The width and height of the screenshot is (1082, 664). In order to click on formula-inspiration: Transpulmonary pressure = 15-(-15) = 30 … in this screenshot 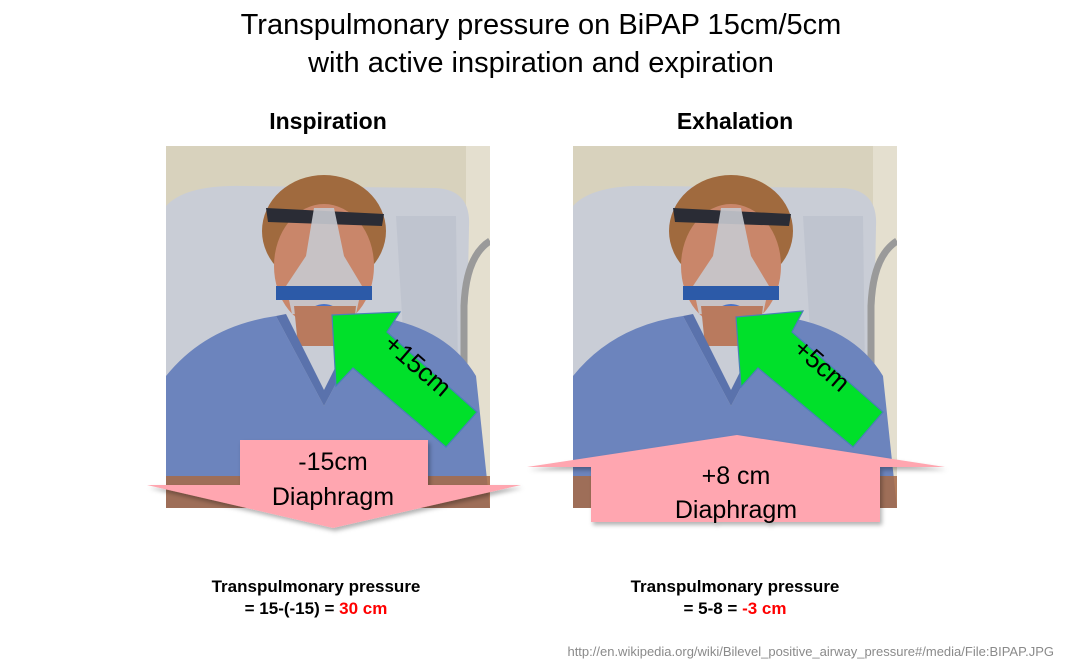, I will do `click(316, 598)`.